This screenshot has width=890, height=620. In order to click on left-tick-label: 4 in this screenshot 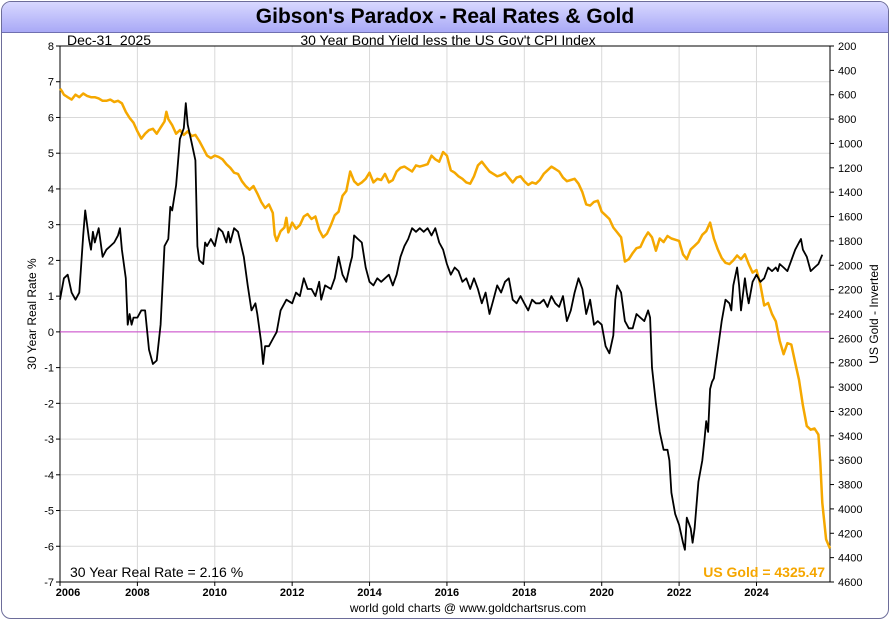, I will do `click(51, 190)`.